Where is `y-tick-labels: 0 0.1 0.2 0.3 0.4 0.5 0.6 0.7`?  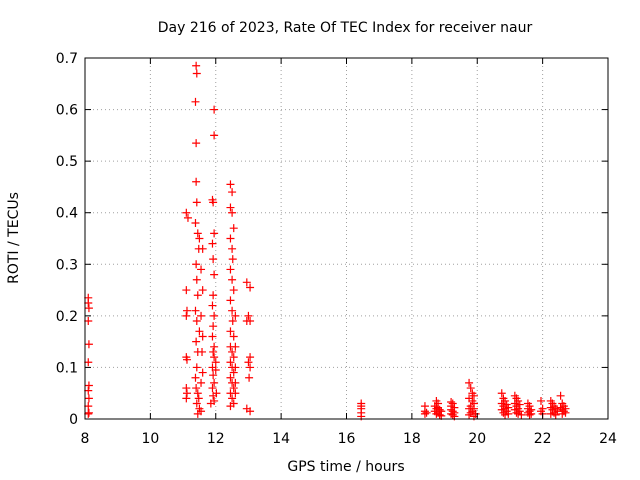 y-tick-labels: 0 0.1 0.2 0.3 0.4 0.5 0.6 0.7 is located at coordinates (67, 239).